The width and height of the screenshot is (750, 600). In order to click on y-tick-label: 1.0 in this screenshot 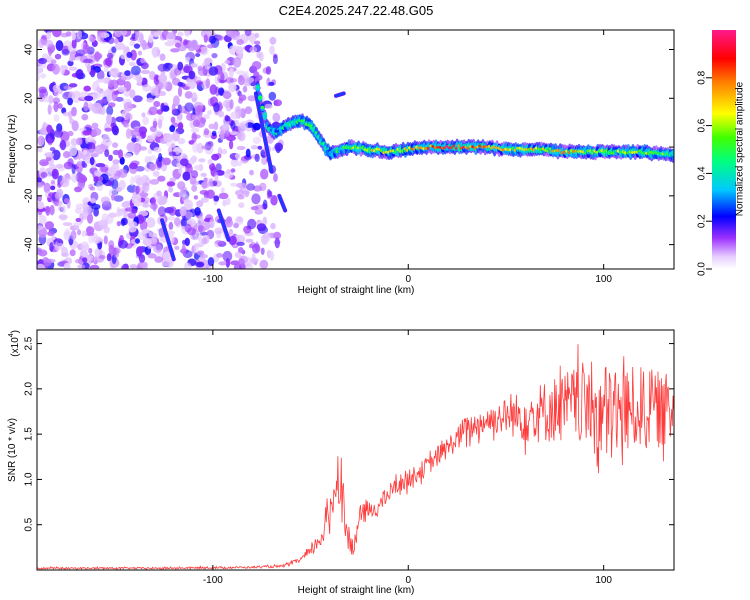, I will do `click(29, 479)`.